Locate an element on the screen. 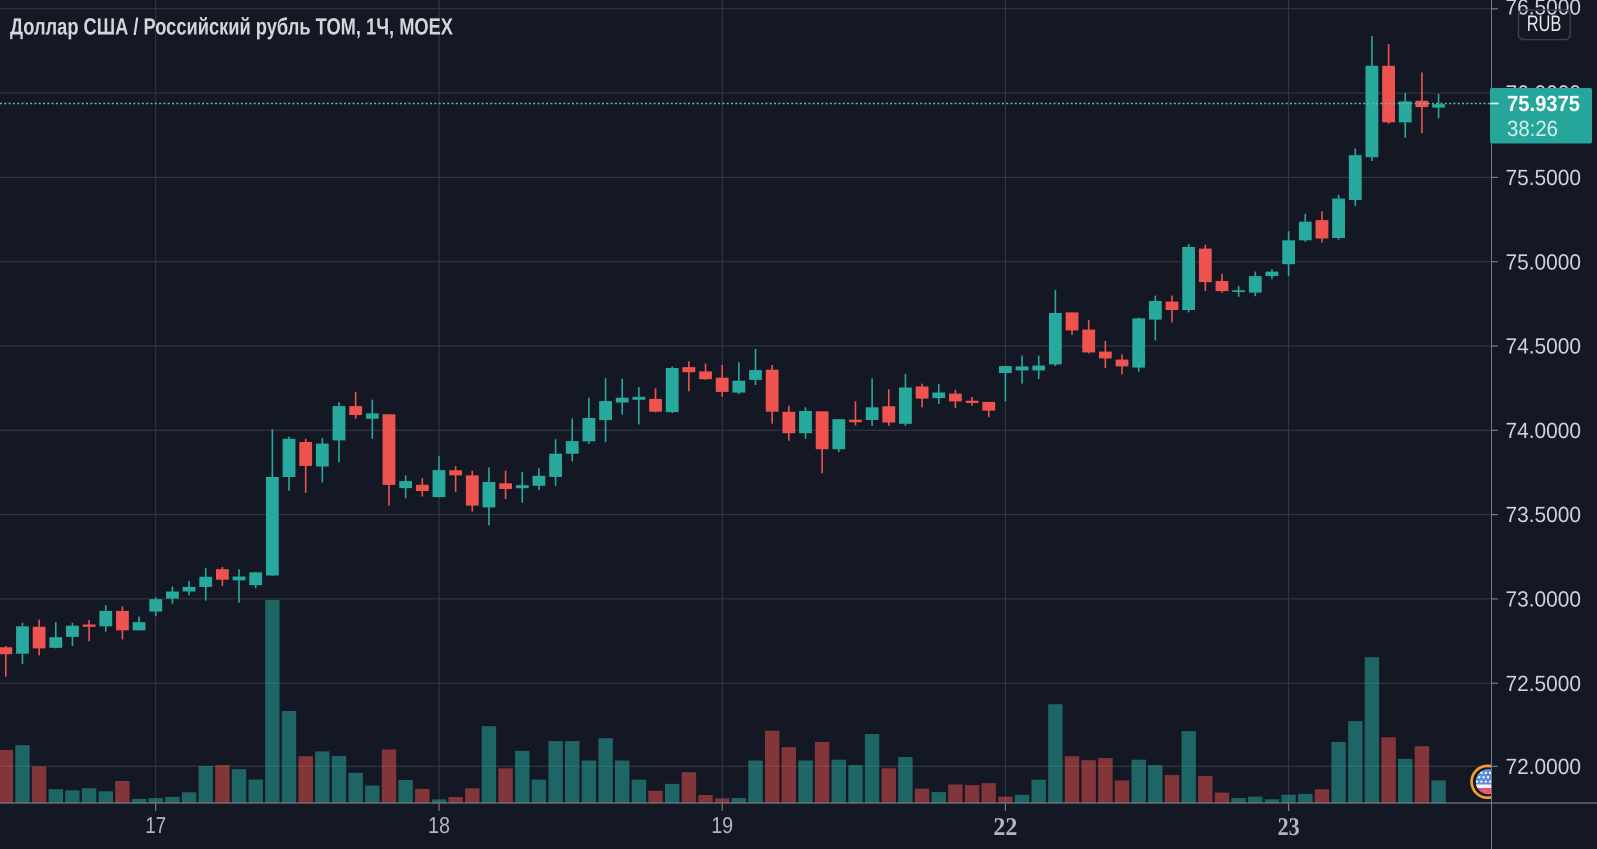 The width and height of the screenshot is (1597, 849). svg-text: 23 is located at coordinates (1289, 826).